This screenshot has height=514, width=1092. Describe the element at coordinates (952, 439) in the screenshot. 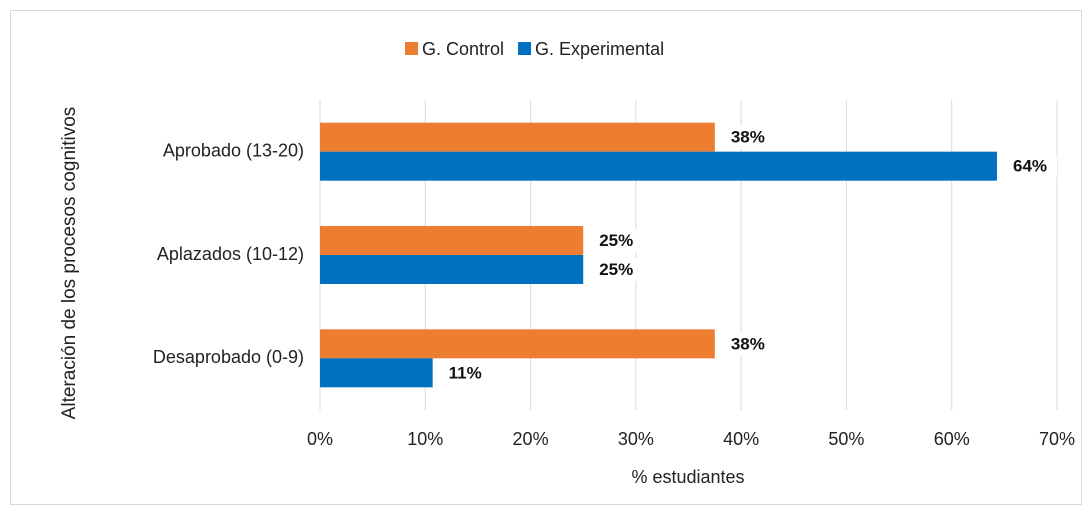

I see `x-tick-label: 60%` at that location.